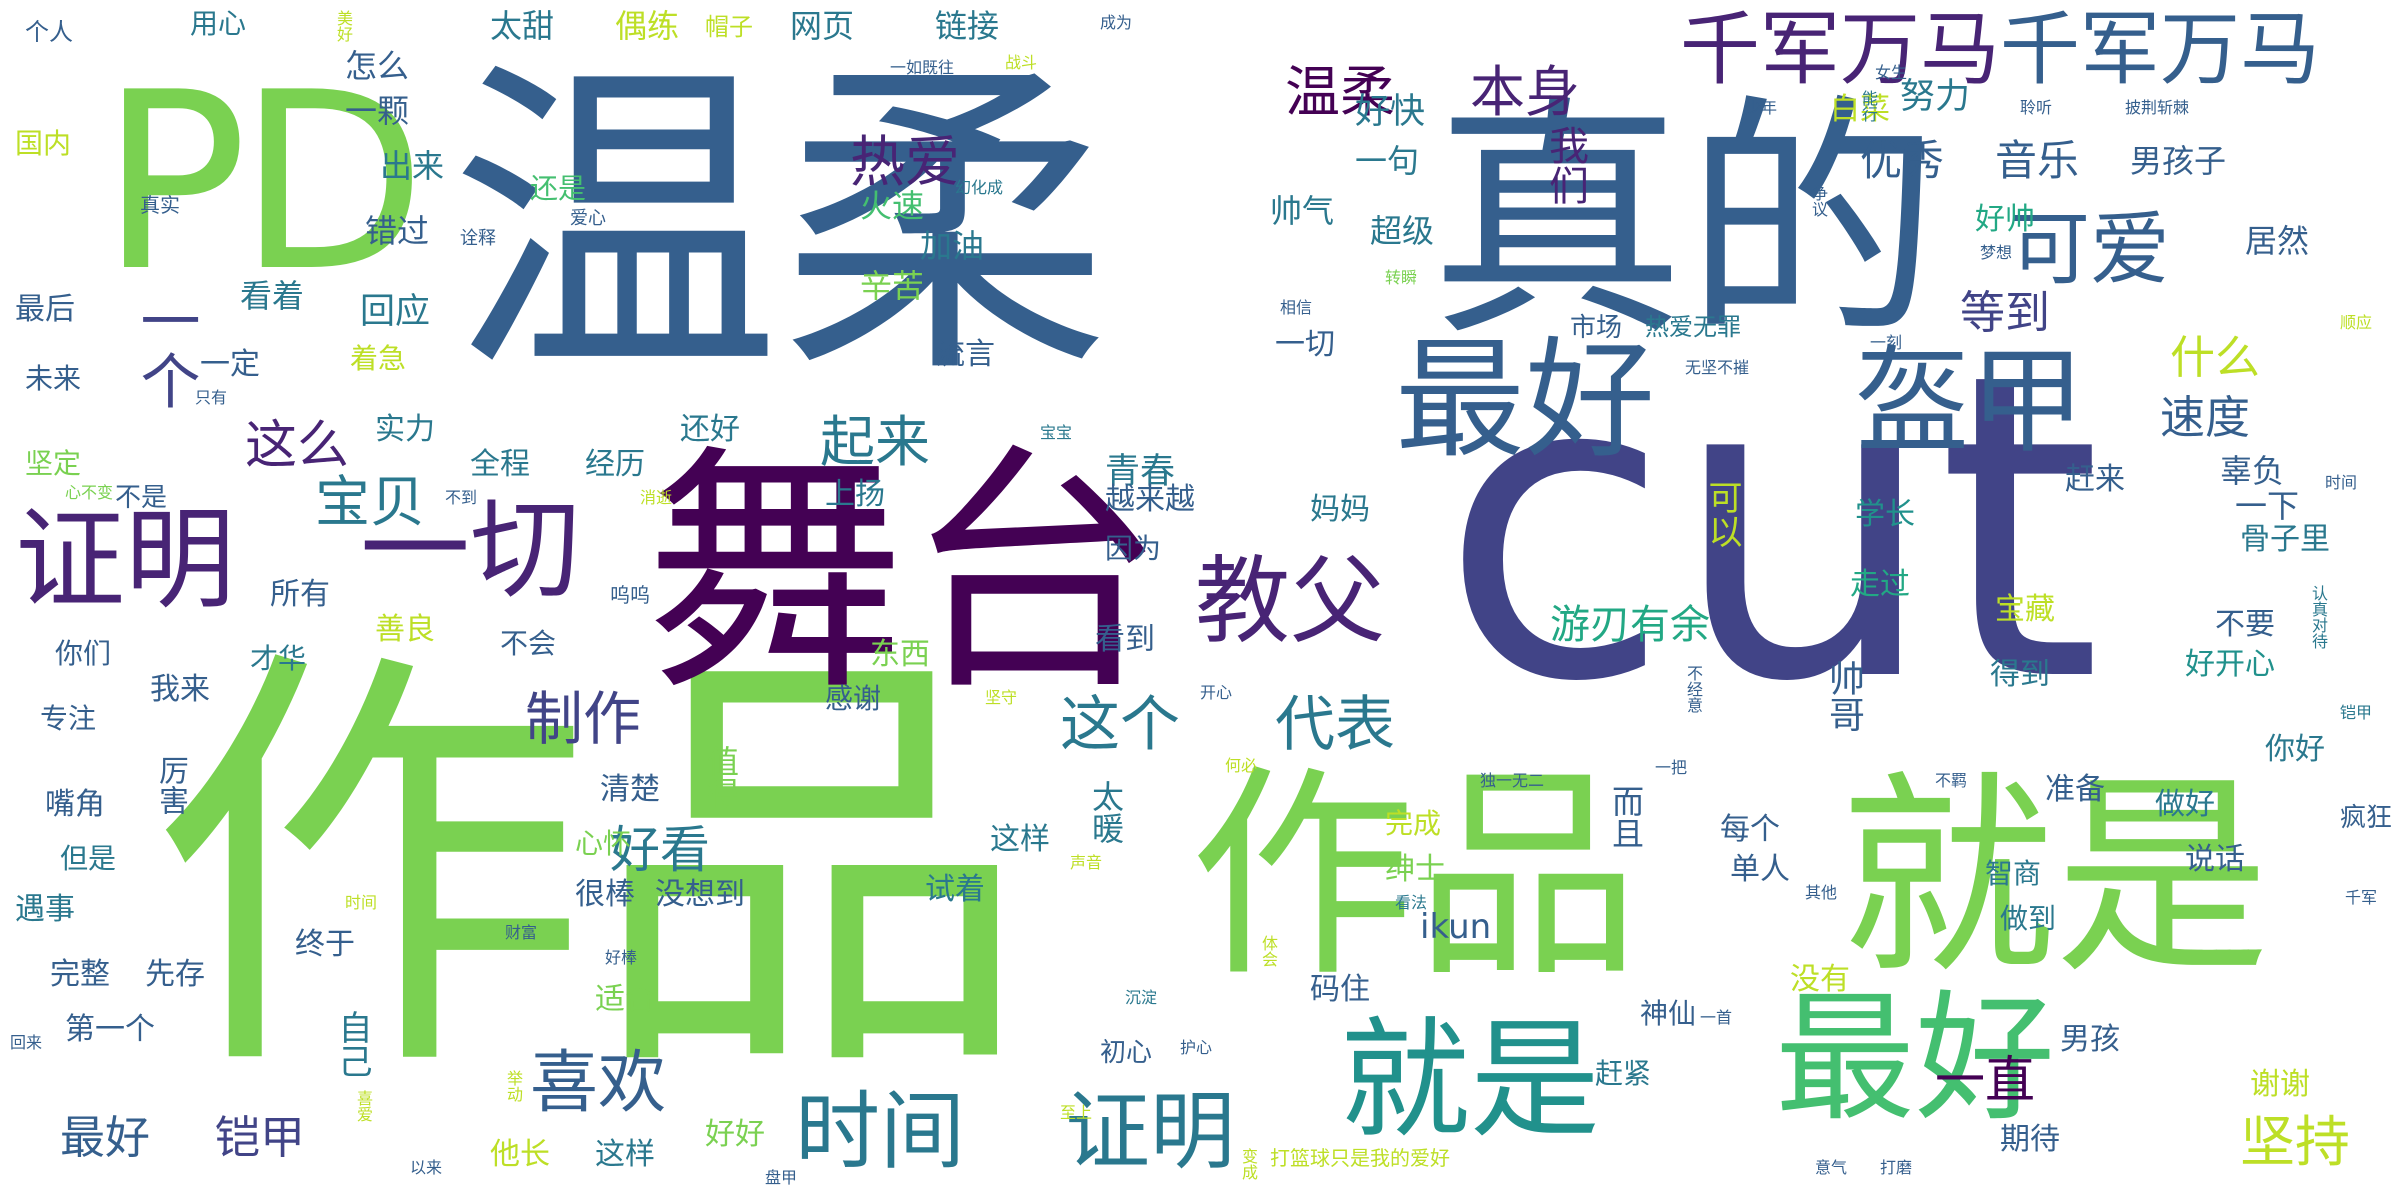 The image size is (2400, 1200). I want to click on word-154: 好好, so click(735, 1134).